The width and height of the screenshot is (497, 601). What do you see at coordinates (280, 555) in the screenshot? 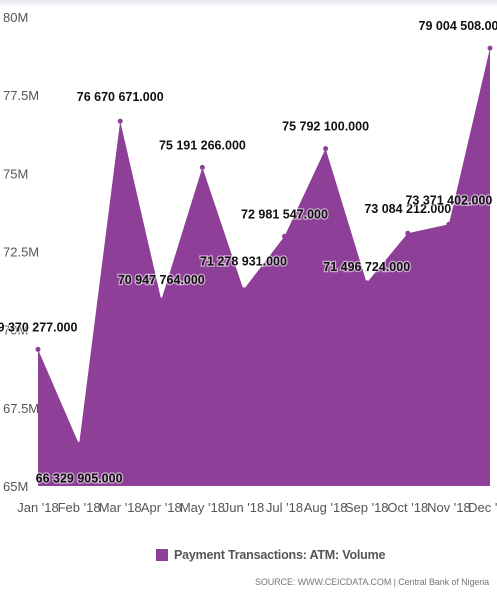
I see `legend-label: Payment Transactions: ATM: Volume` at bounding box center [280, 555].